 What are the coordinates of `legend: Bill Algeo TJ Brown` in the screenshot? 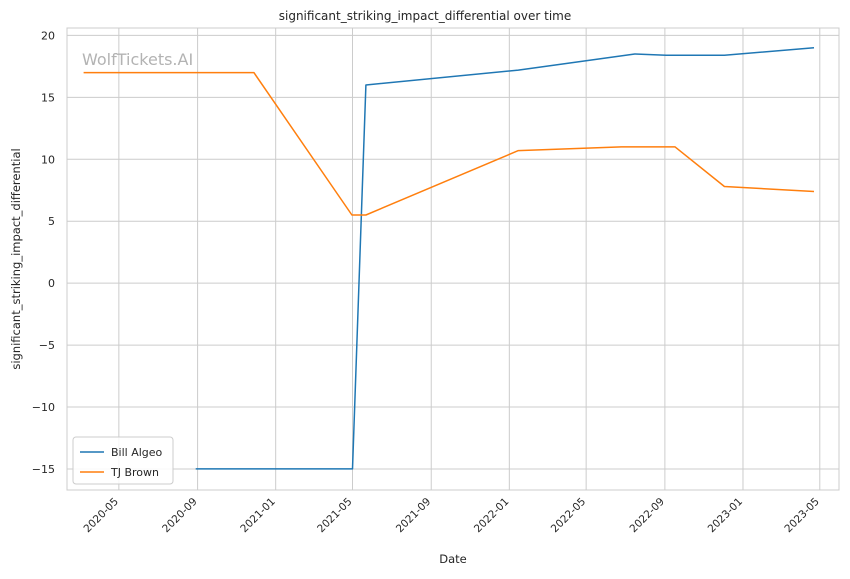 It's located at (123, 460).